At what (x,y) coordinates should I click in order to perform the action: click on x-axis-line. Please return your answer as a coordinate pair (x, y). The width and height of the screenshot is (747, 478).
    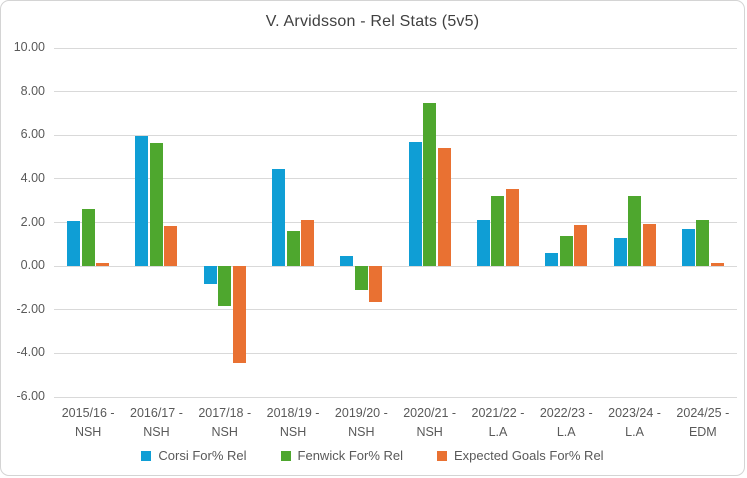
    Looking at the image, I should click on (395, 266).